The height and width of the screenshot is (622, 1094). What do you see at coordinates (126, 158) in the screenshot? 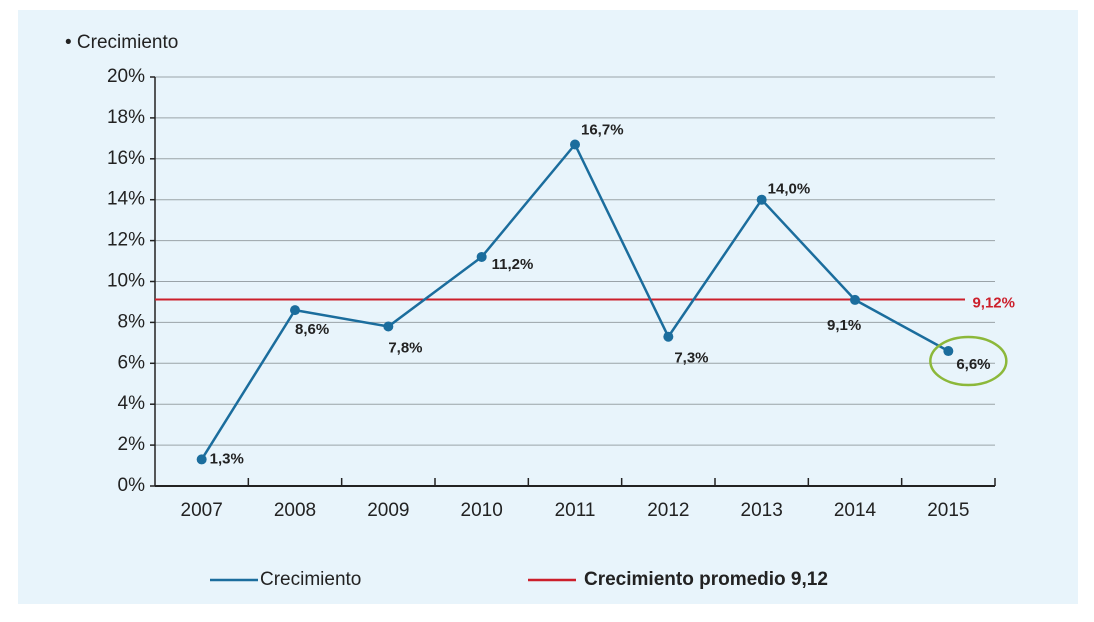
I see `y-tick-label: 16%` at bounding box center [126, 158].